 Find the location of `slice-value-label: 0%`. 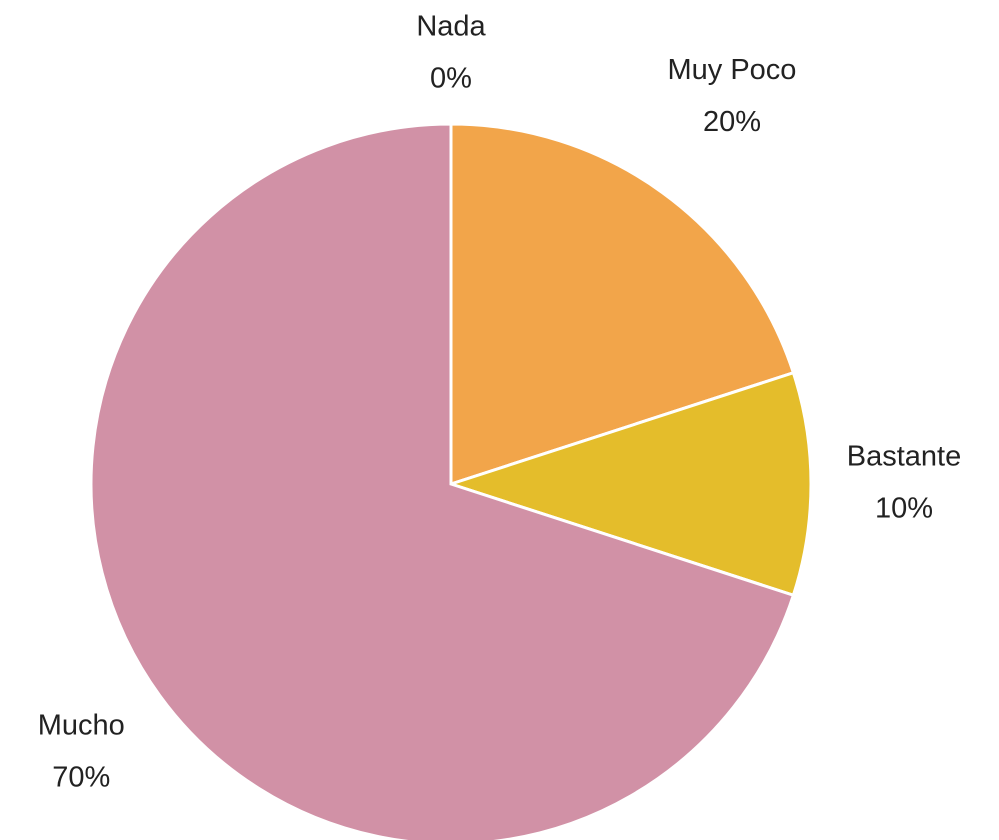

slice-value-label: 0% is located at coordinates (451, 79).